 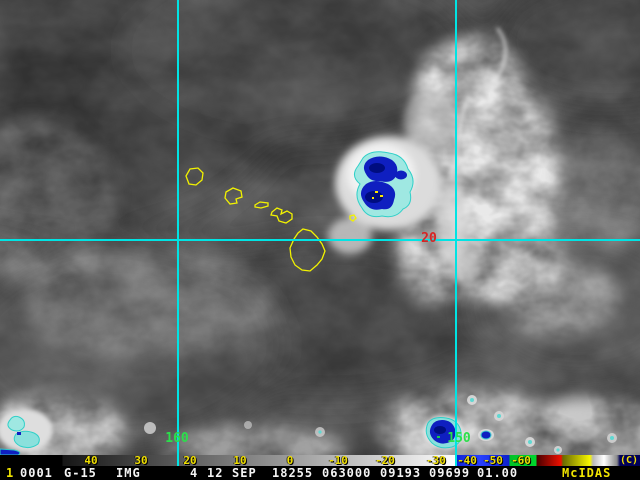 What do you see at coordinates (498, 473) in the screenshot?
I see `magnification: 01.00` at bounding box center [498, 473].